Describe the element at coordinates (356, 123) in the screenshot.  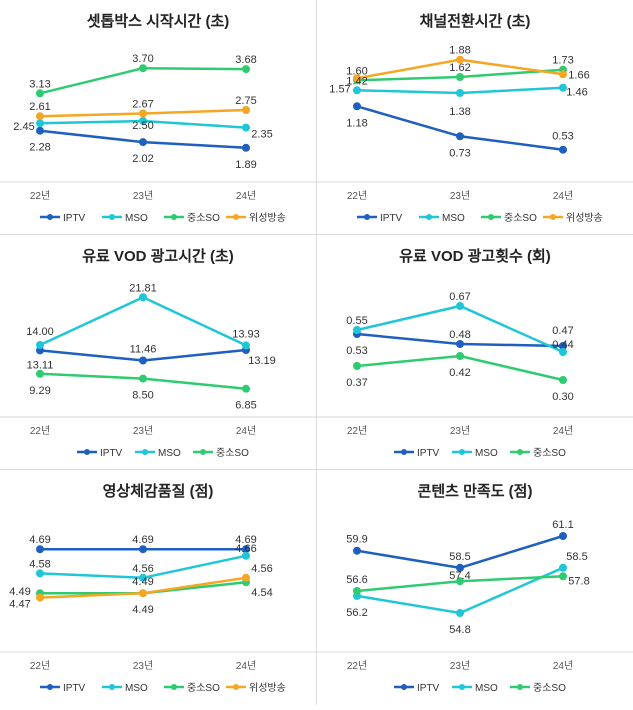
I see `data-label-iptv: 1.18` at that location.